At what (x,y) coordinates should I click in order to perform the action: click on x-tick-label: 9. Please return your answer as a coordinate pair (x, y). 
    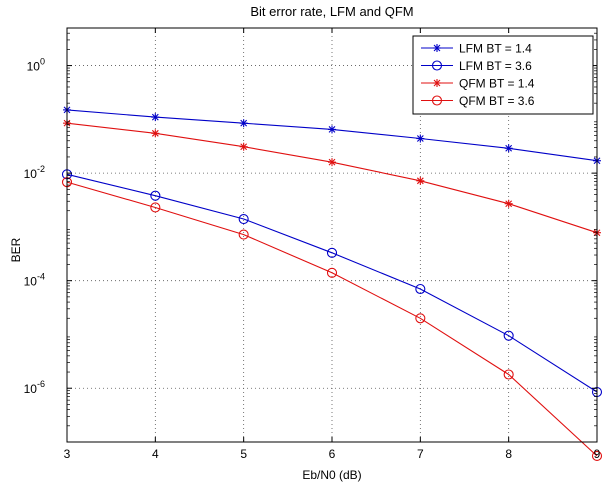
    Looking at the image, I should click on (597, 454).